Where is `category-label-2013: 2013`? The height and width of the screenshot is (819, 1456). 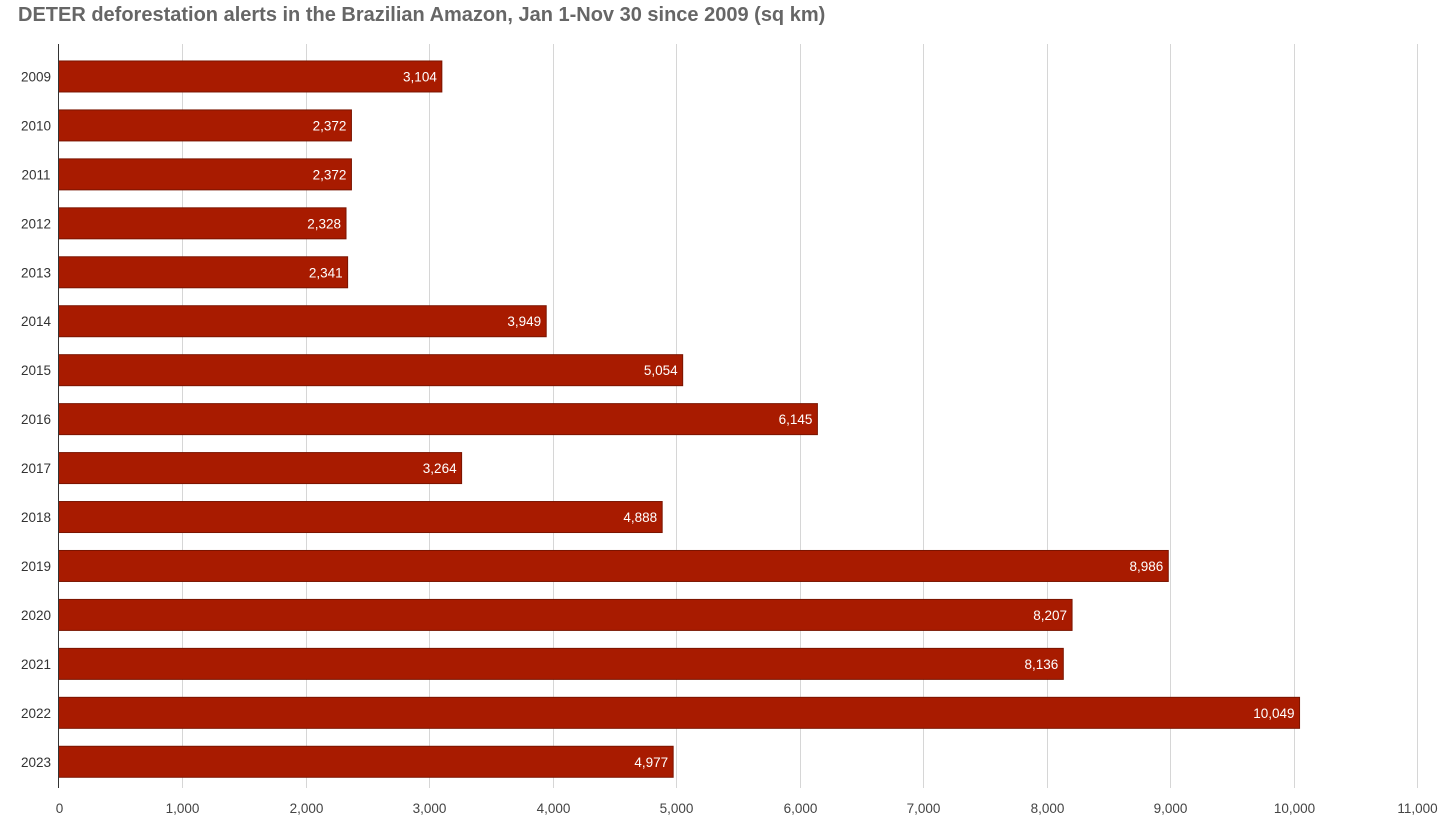 category-label-2013: 2013 is located at coordinates (36, 272).